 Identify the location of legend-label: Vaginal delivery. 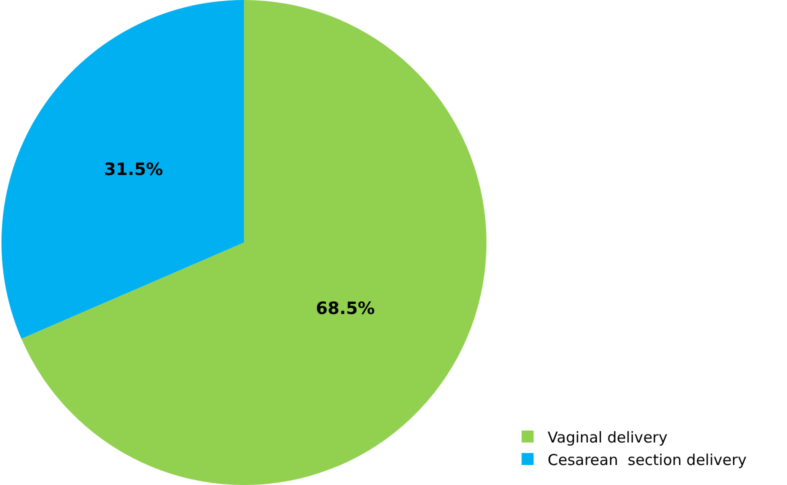
(608, 437).